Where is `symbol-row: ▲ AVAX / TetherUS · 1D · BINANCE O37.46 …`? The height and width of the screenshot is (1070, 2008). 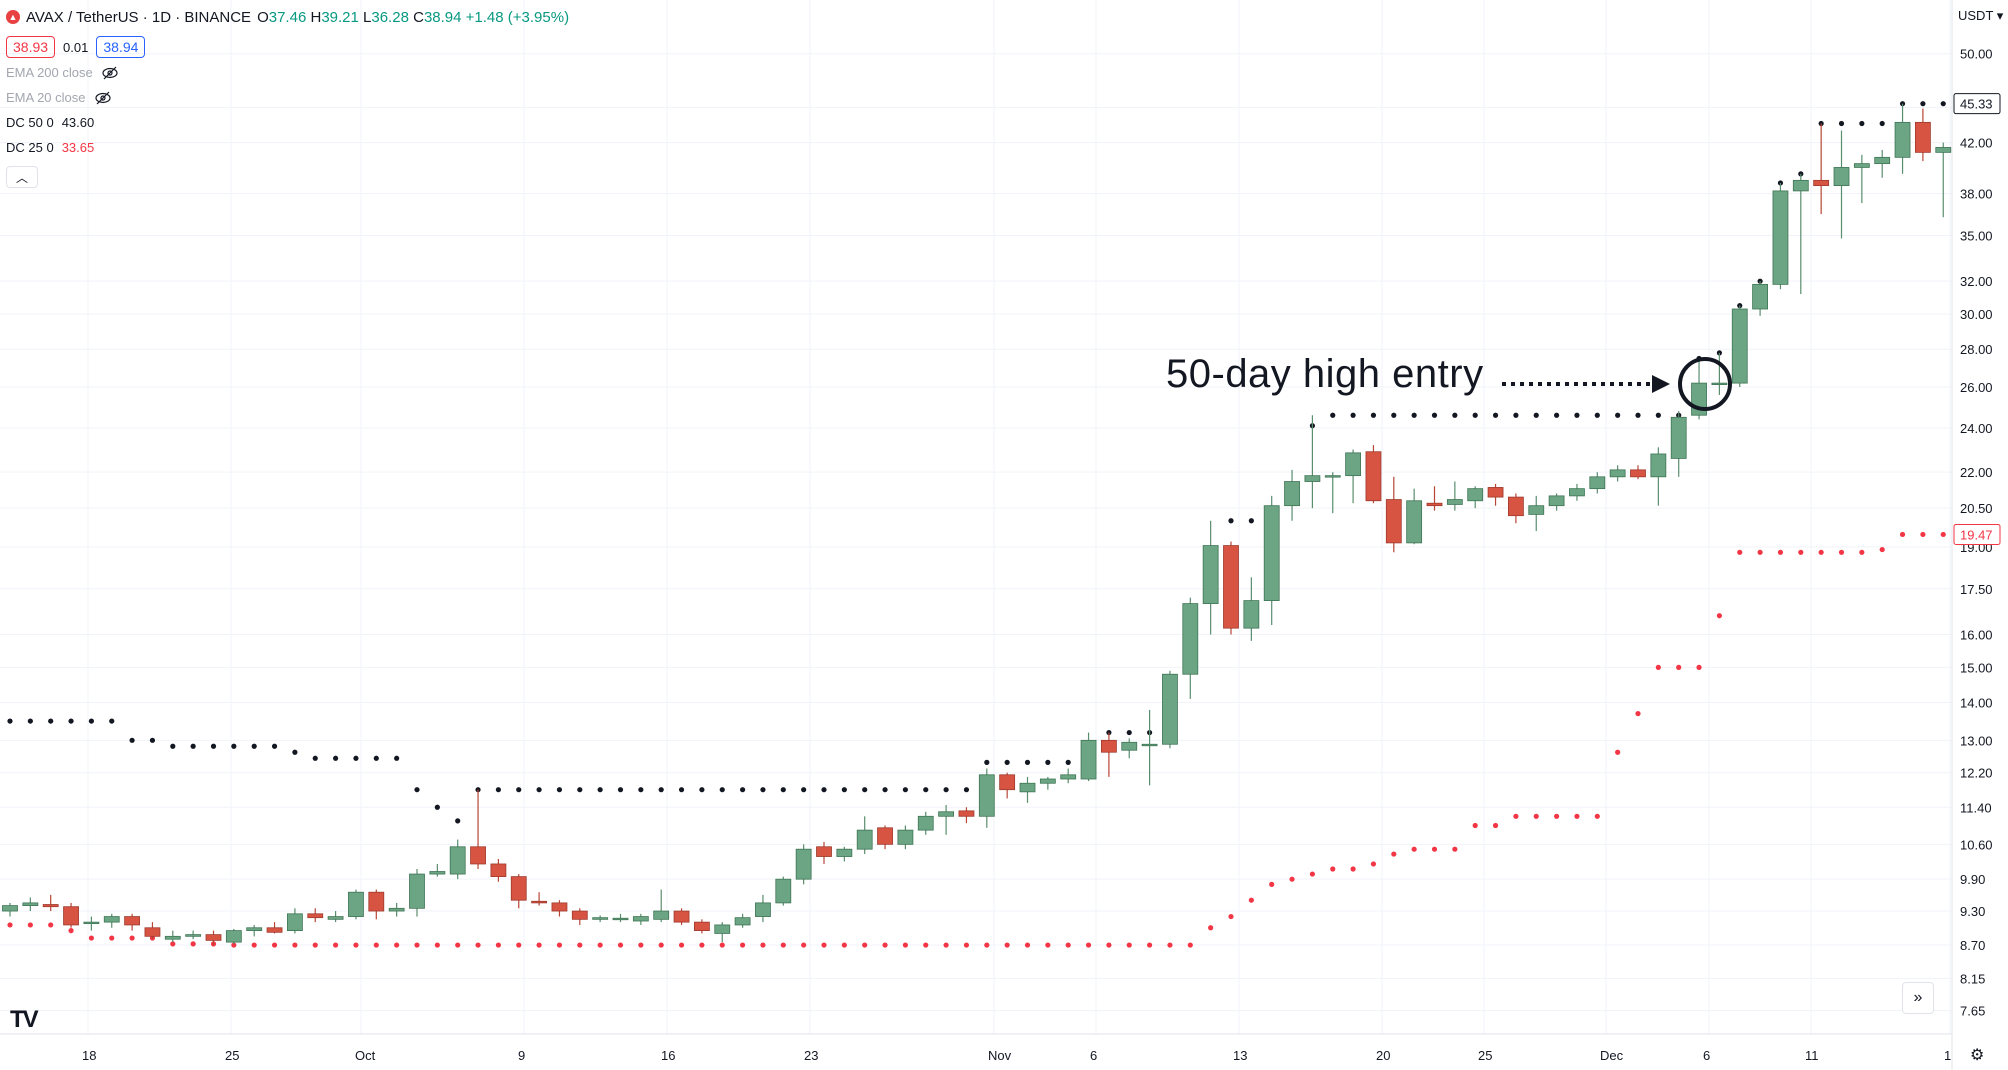
symbol-row: ▲ AVAX / TetherUS · 1D · BINANCE O37.46 … is located at coordinates (287, 17).